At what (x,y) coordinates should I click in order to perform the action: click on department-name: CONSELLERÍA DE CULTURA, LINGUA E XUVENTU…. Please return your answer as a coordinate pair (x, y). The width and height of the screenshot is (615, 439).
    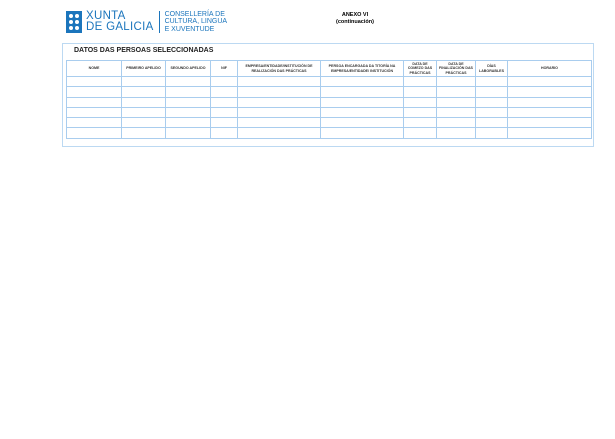
    Looking at the image, I should click on (196, 22).